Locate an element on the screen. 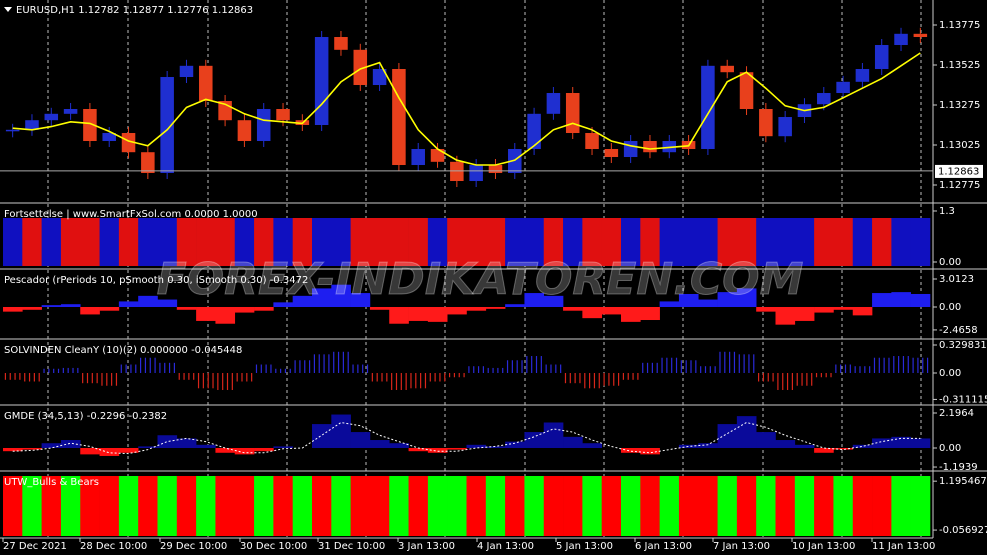 The width and height of the screenshot is (987, 555). y-tick-label: 1.13525 is located at coordinates (959, 65).